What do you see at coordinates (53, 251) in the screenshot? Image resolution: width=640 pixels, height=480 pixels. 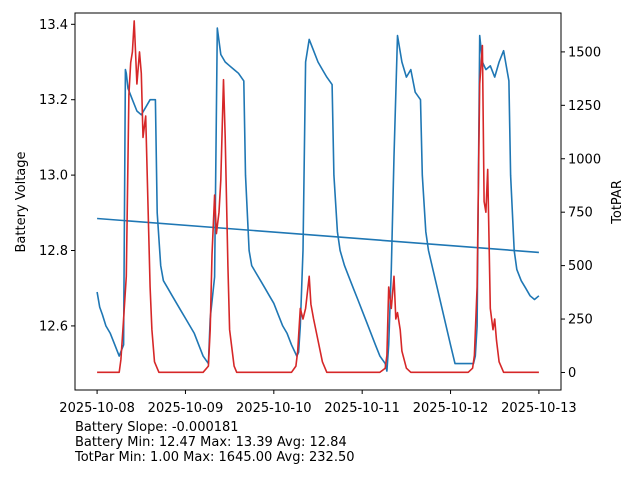 I see `left-tick-label: 12.8` at bounding box center [53, 251].